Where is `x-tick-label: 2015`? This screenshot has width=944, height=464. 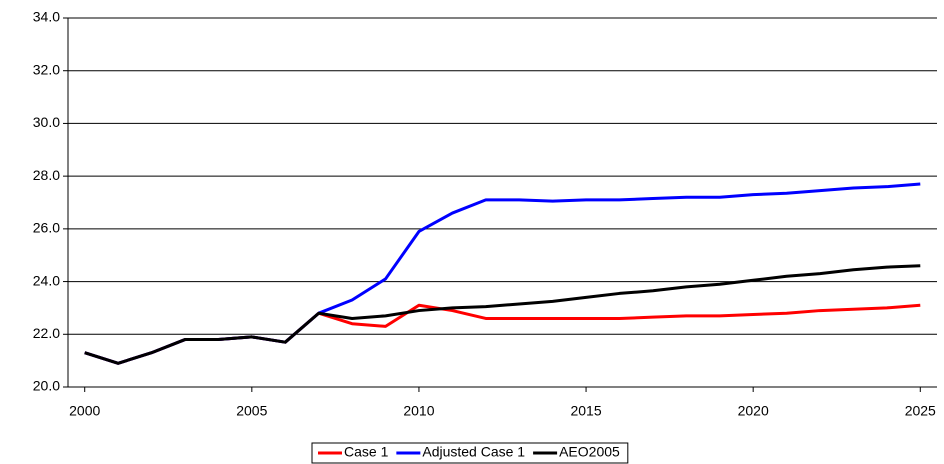
x-tick-label: 2015 is located at coordinates (585, 411).